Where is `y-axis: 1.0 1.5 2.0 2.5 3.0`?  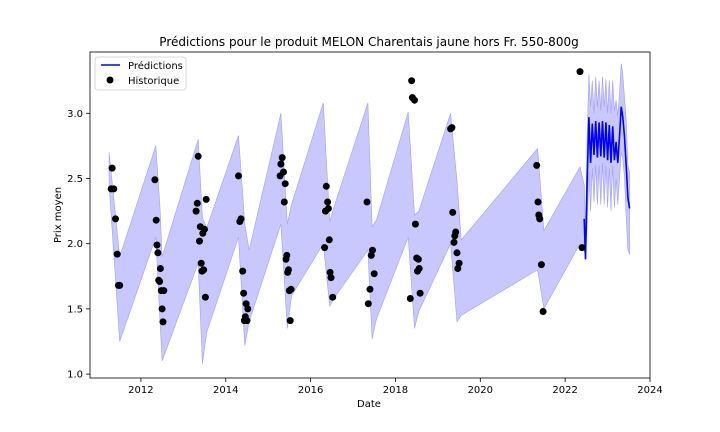 y-axis: 1.0 1.5 2.0 2.5 3.0 is located at coordinates (78, 245).